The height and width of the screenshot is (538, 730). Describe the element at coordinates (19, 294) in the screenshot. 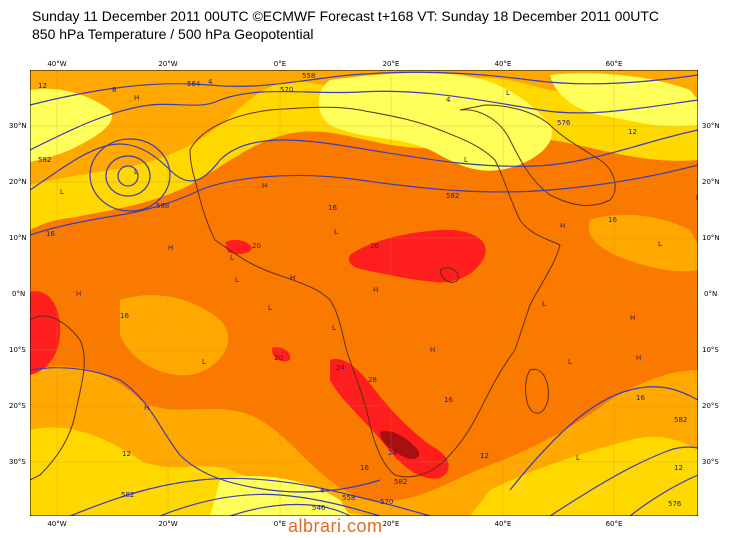

I see `lat-label-left: 0°N` at that location.